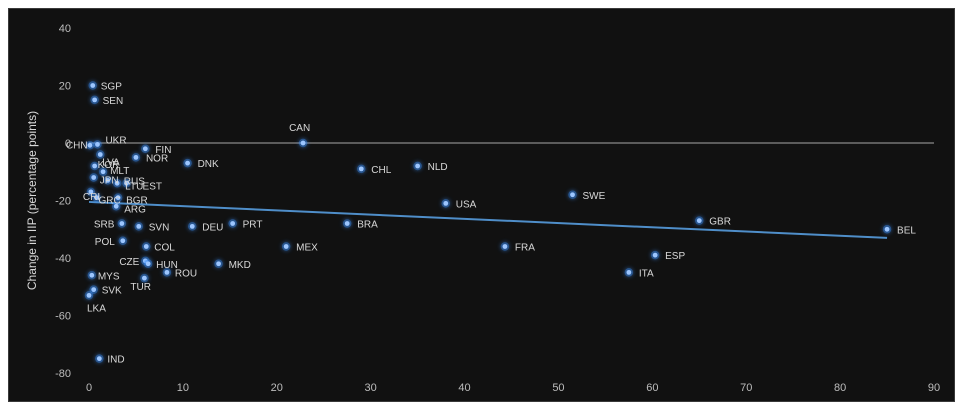  Describe the element at coordinates (307, 248) in the screenshot. I see `point-label: MEX` at that location.